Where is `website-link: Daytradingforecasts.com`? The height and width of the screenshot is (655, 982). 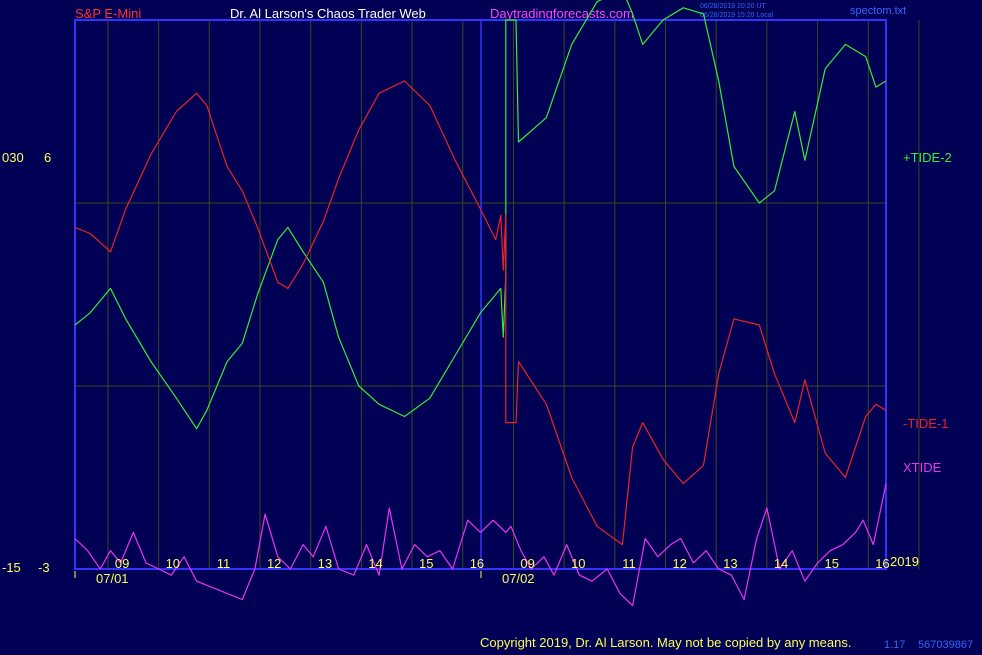
website-link: Daytradingforecasts.com is located at coordinates (562, 13).